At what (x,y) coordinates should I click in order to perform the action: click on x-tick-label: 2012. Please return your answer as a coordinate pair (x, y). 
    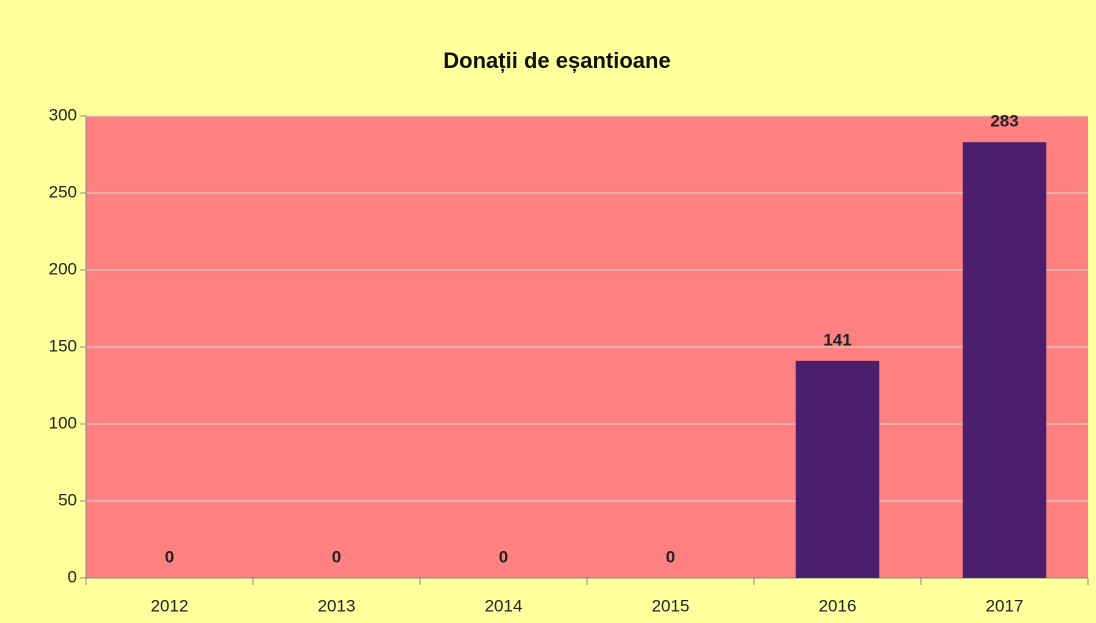
    Looking at the image, I should click on (170, 605).